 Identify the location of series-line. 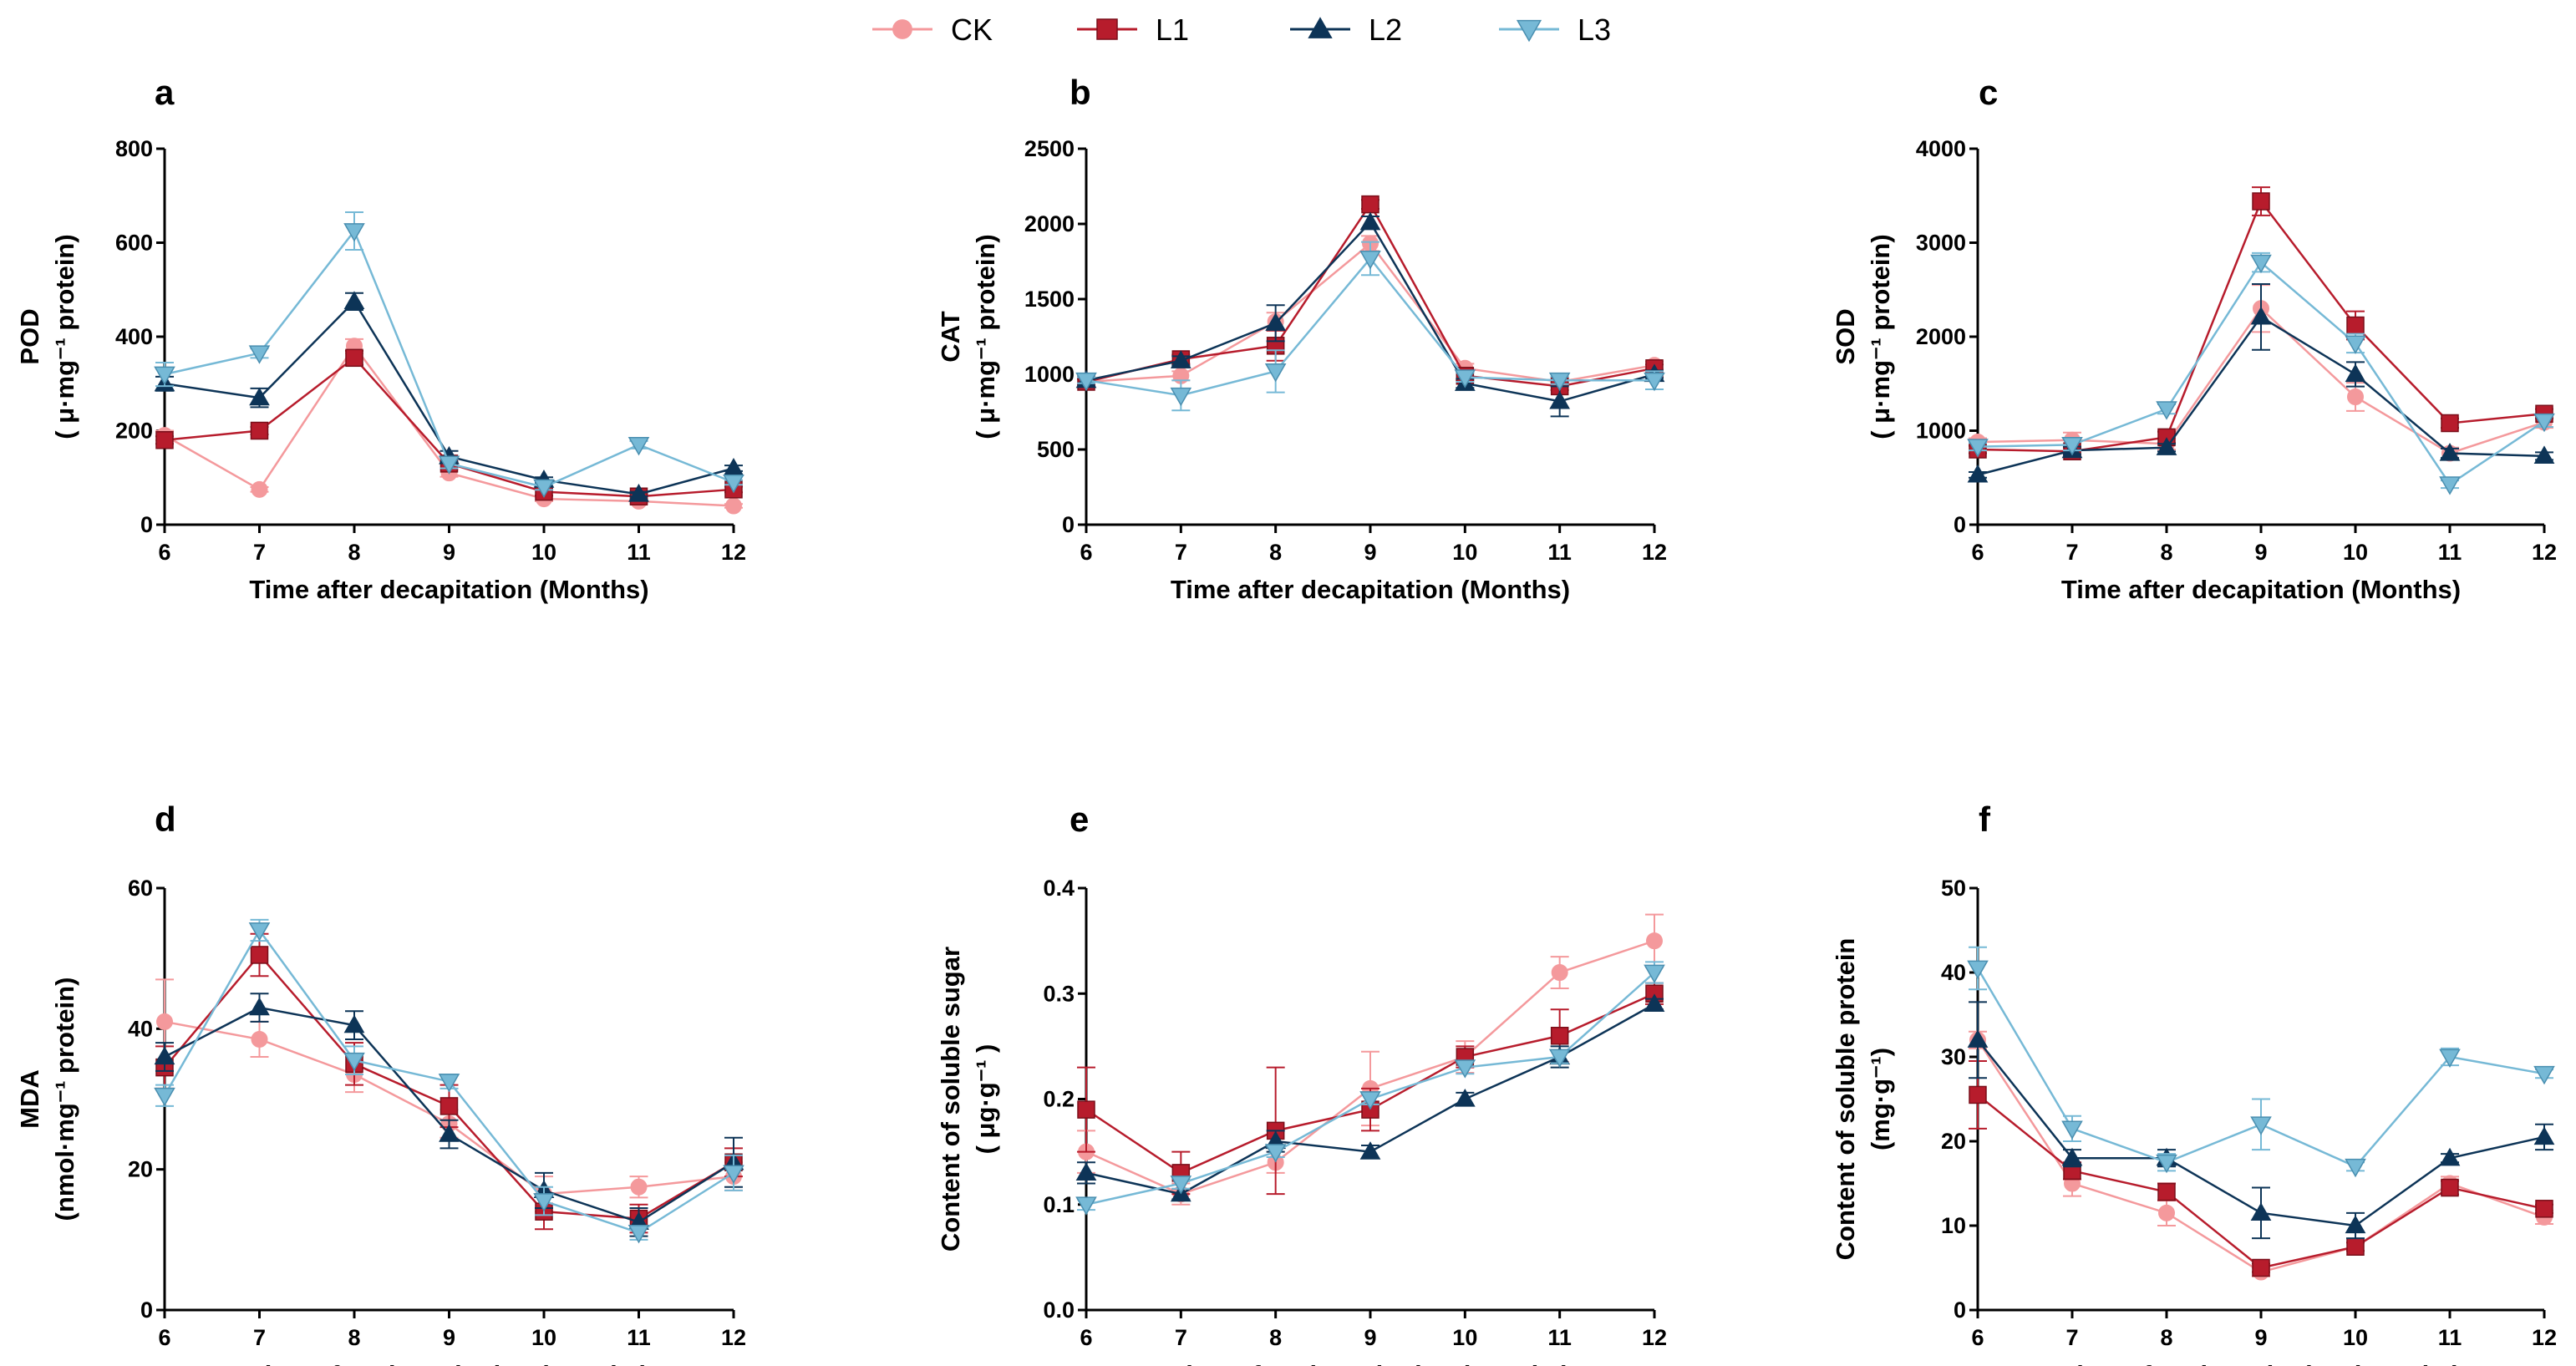
(1369, 326).